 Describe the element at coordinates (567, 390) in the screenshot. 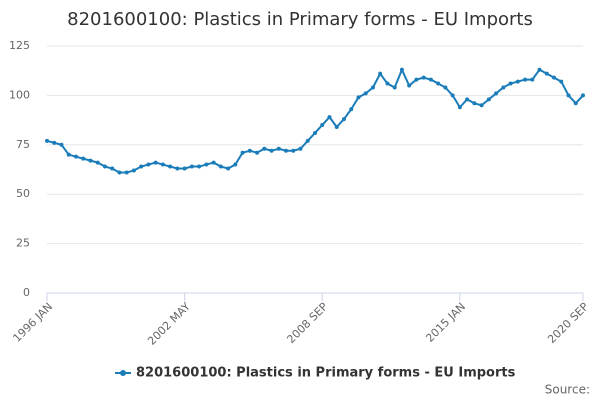

I see `source: Source:` at that location.